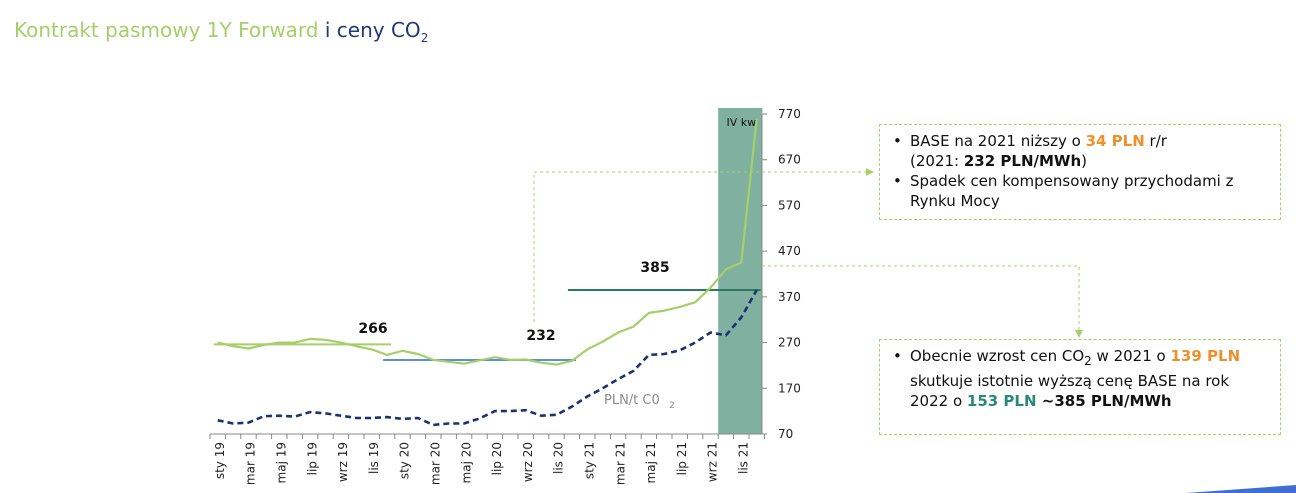 This screenshot has height=493, width=1296. What do you see at coordinates (789, 160) in the screenshot?
I see `y-tick-label: 670` at bounding box center [789, 160].